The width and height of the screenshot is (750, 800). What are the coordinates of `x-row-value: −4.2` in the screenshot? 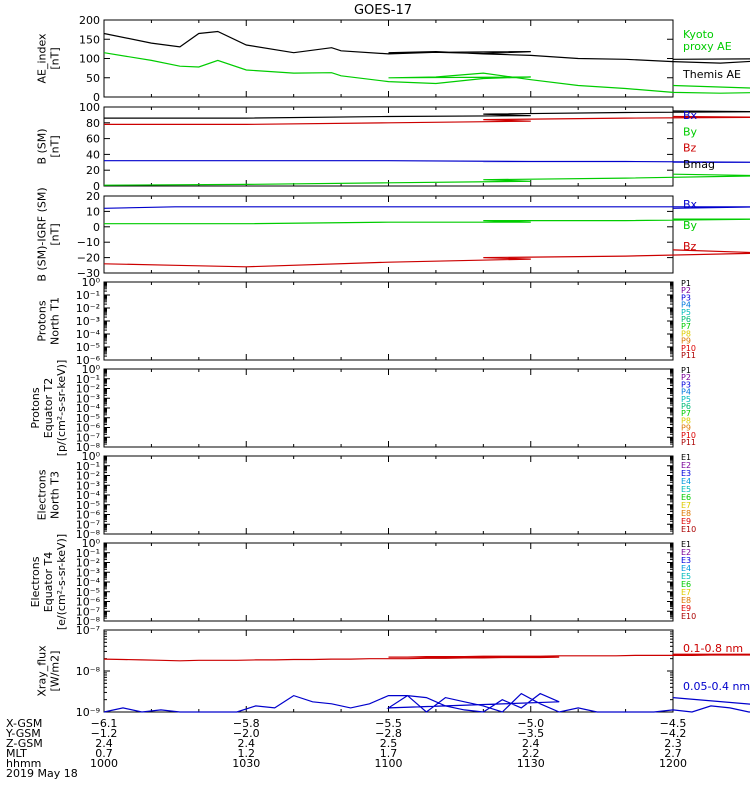 It's located at (673, 733).